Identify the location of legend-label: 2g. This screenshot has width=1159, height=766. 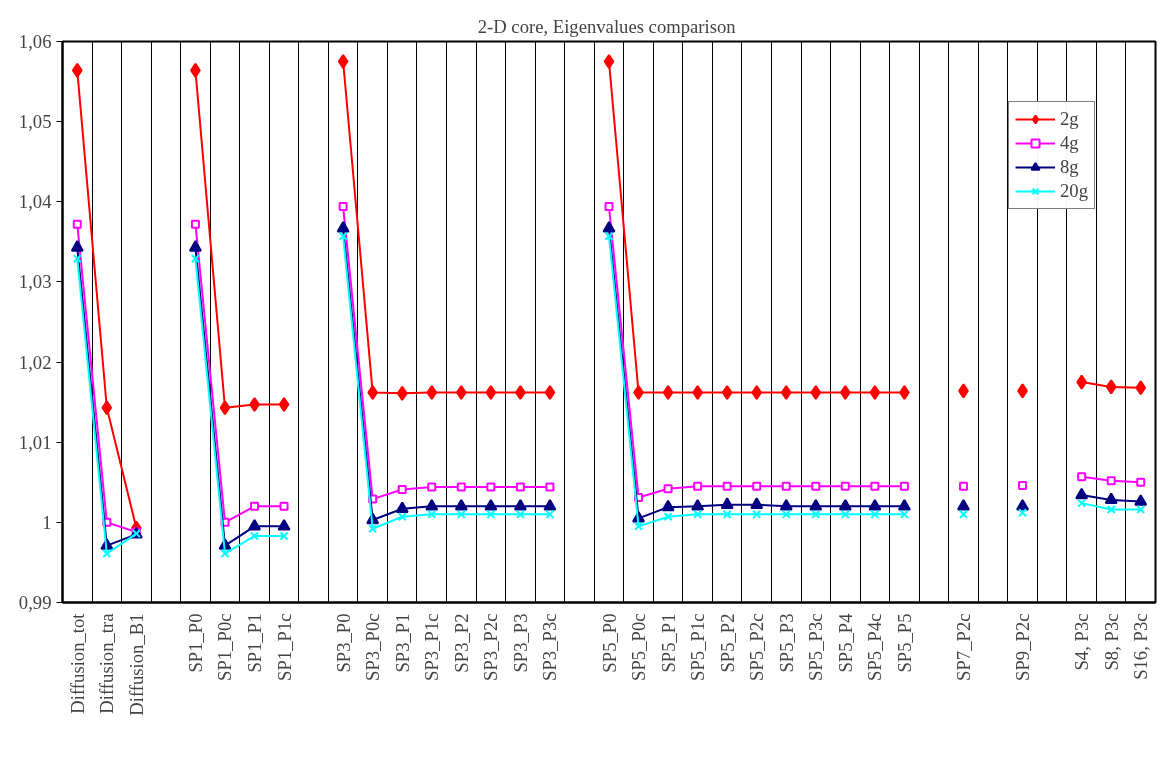
(1070, 119).